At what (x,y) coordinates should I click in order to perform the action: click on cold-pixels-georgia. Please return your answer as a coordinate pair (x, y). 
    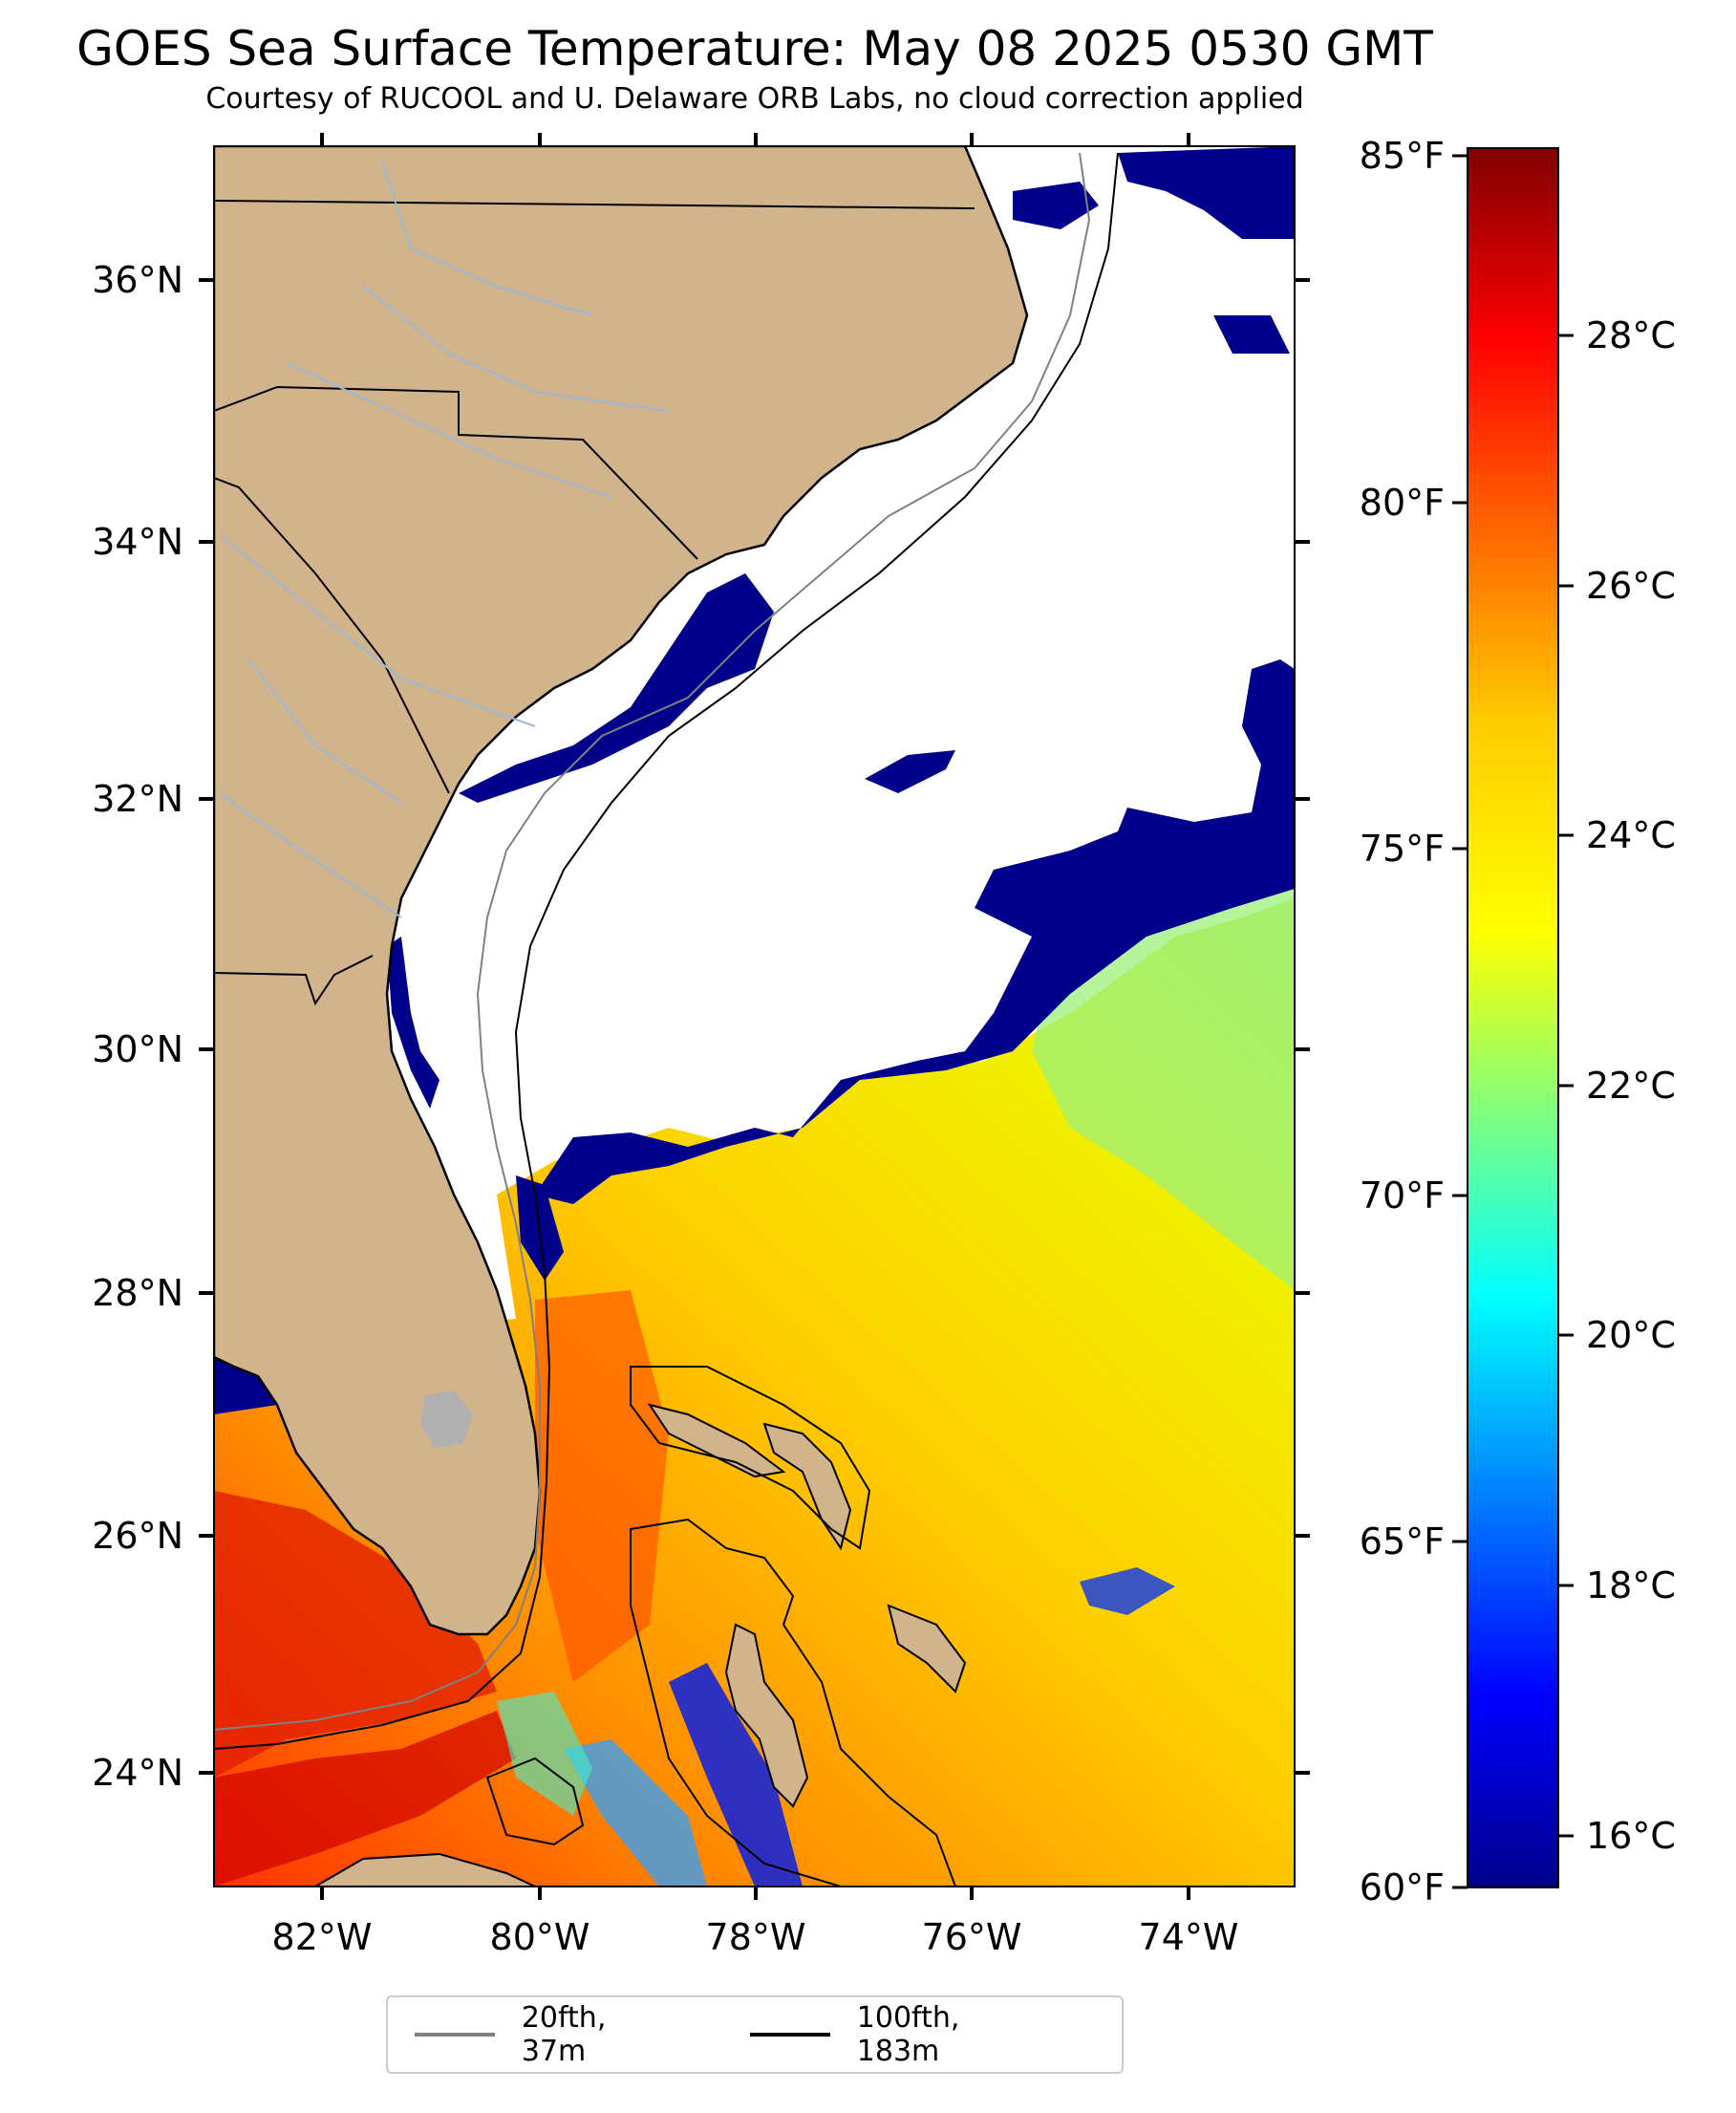
    Looking at the image, I should click on (413, 1023).